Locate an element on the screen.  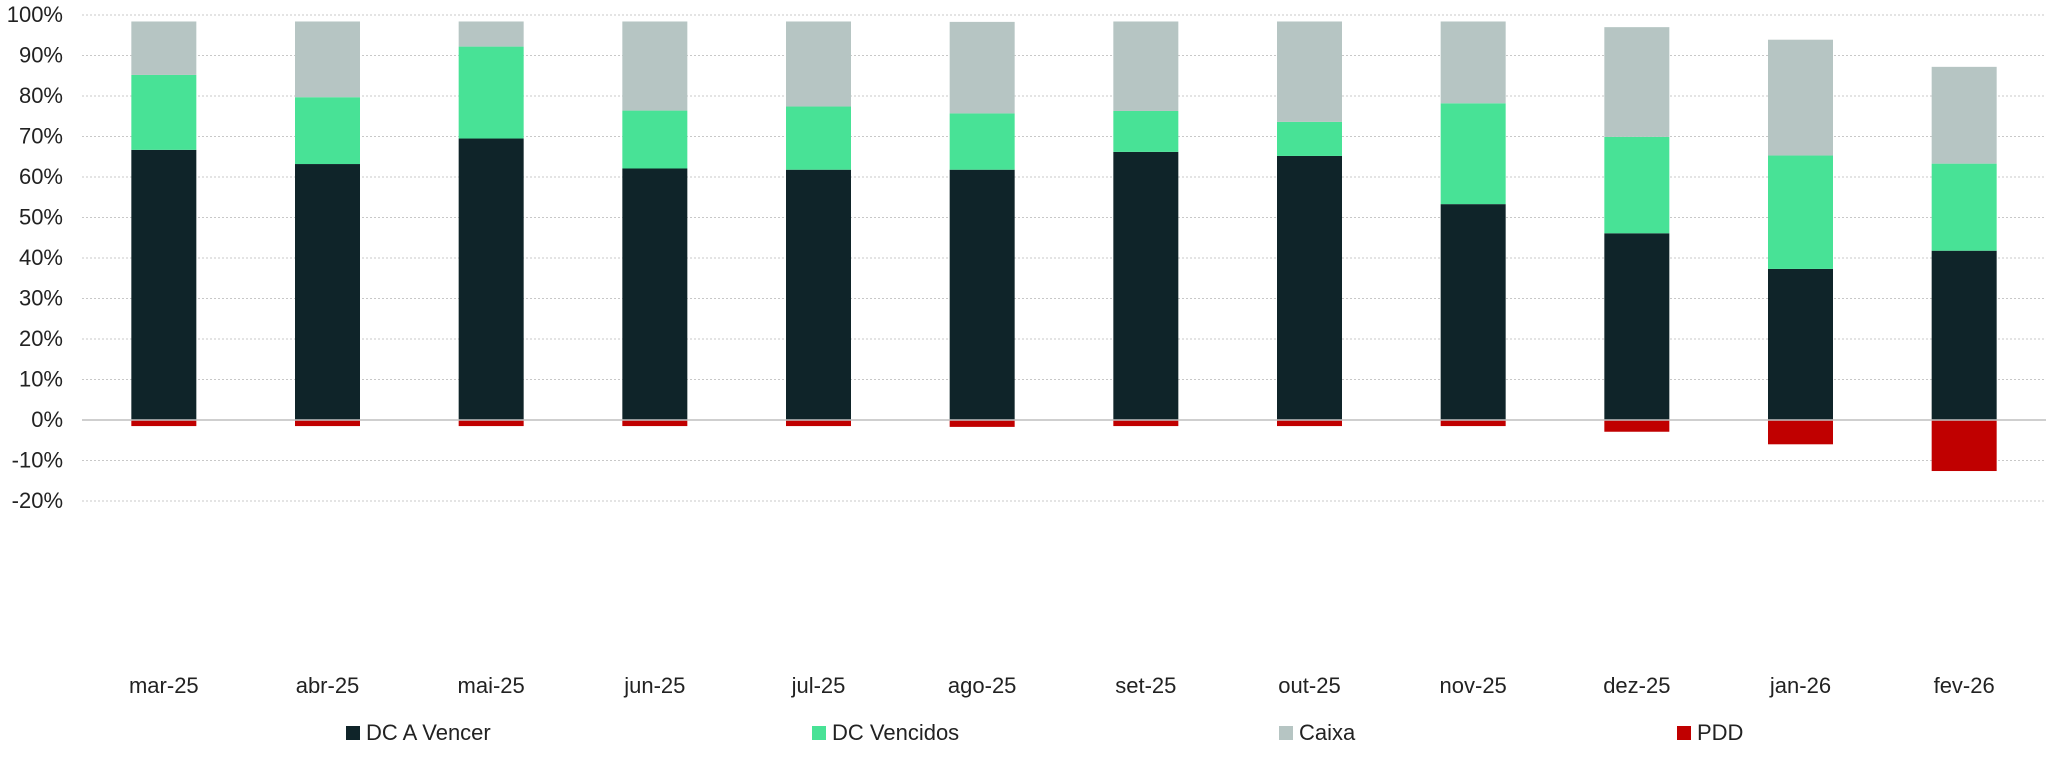
x-tick-label: mai-25 is located at coordinates (491, 685).